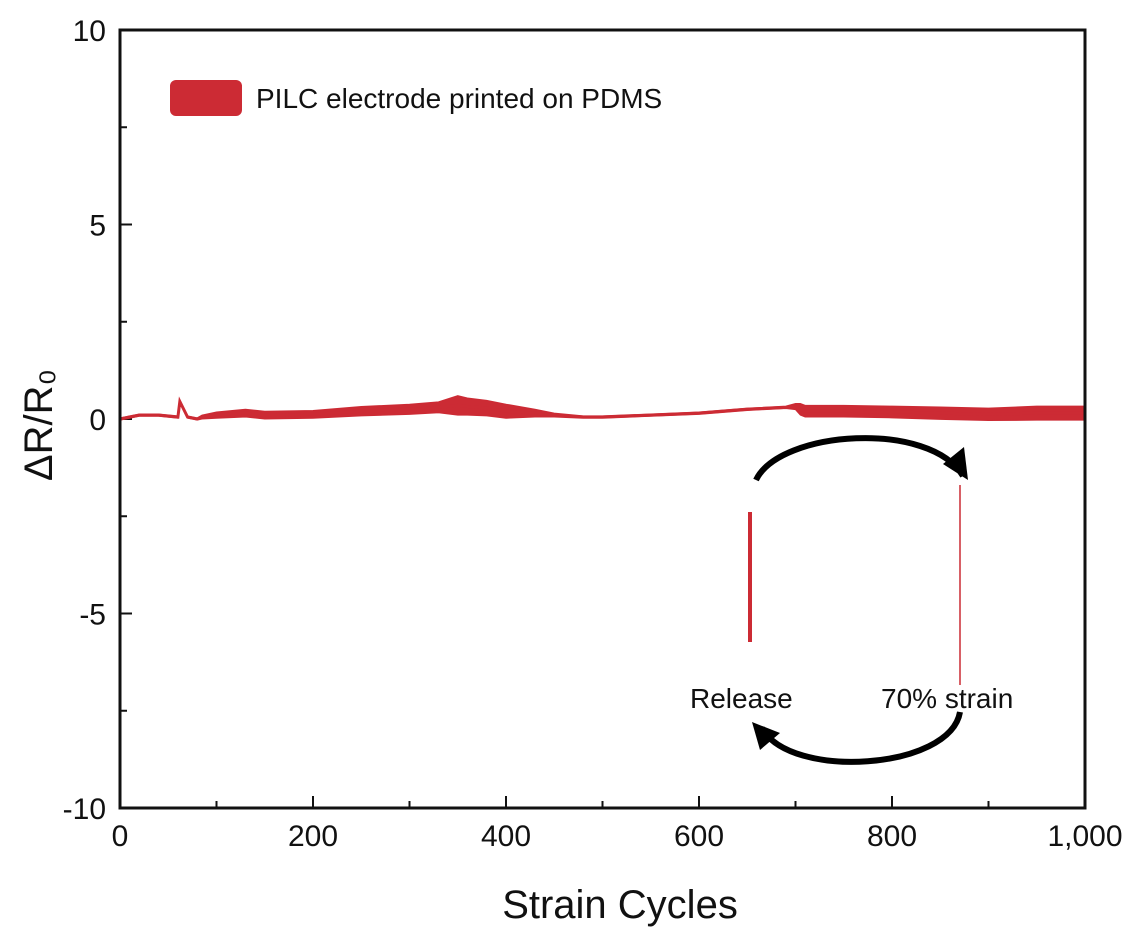 Image resolution: width=1140 pixels, height=930 pixels. What do you see at coordinates (741, 698) in the screenshot?
I see `release-label: Release` at bounding box center [741, 698].